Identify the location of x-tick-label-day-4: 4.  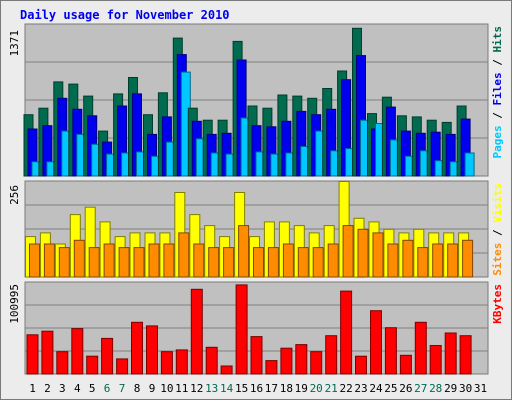
(77, 388).